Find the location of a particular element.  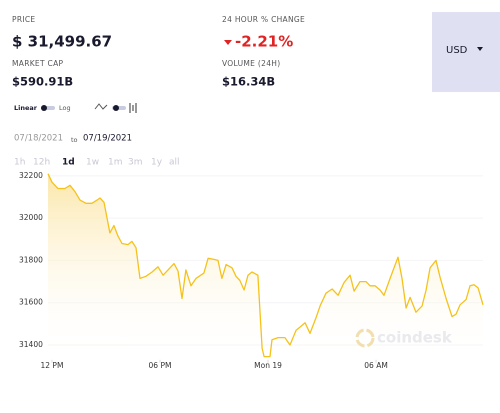

date-to: 07/19/2021 is located at coordinates (107, 139).